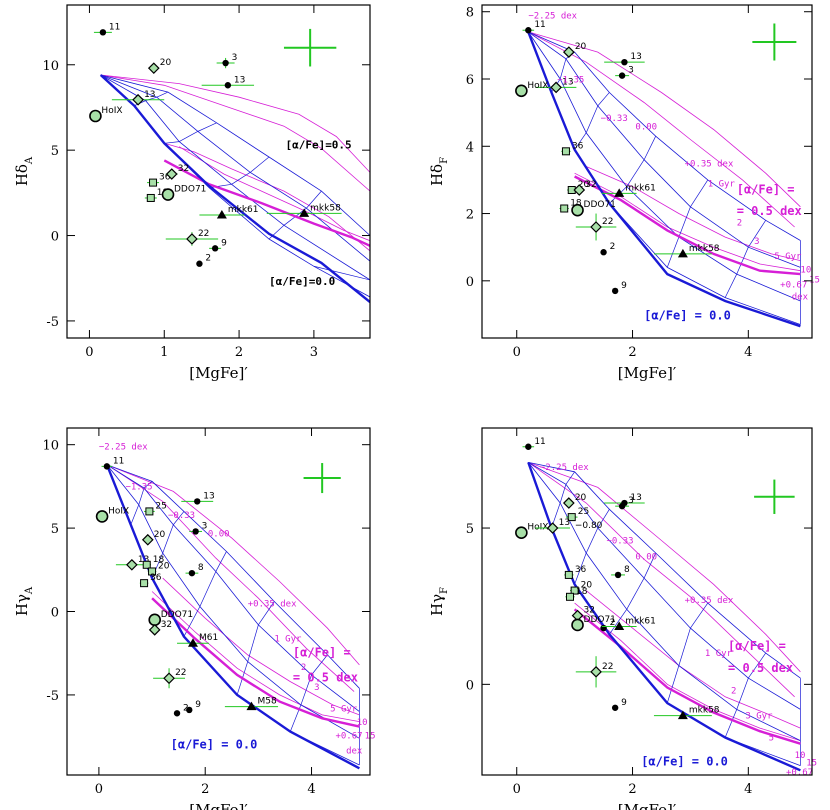 The image size is (830, 810). I want to click on x-tick-label: 2, so click(205, 789).